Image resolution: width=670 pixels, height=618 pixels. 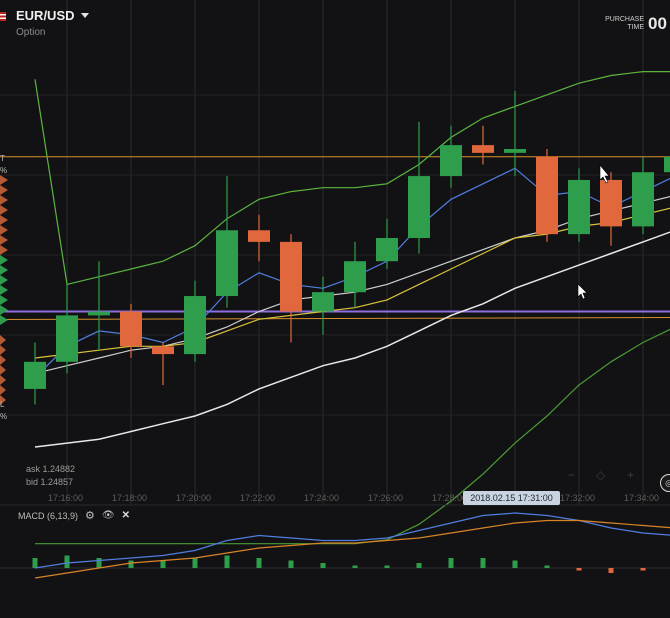 What do you see at coordinates (4, 416) in the screenshot?
I see `side-bottom-pct: %` at bounding box center [4, 416].